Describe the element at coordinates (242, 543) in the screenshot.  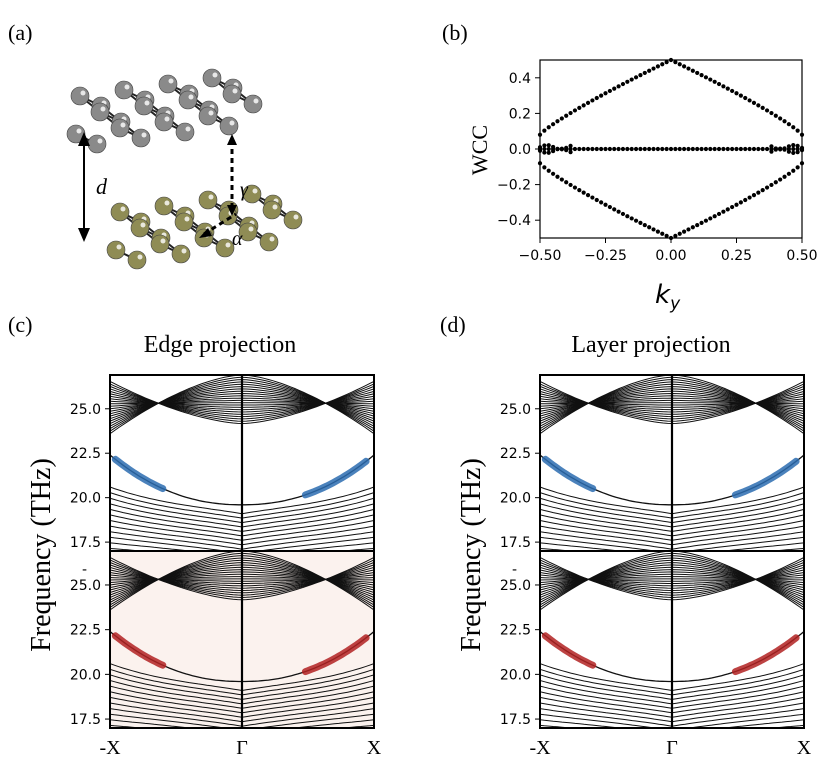
I see `edge-panel-band-line` at that location.